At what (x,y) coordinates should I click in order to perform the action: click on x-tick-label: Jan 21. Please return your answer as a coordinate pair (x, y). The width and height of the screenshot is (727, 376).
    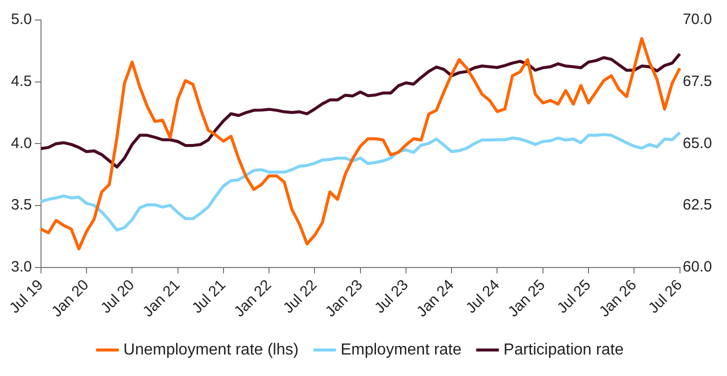
    Looking at the image, I should click on (162, 298).